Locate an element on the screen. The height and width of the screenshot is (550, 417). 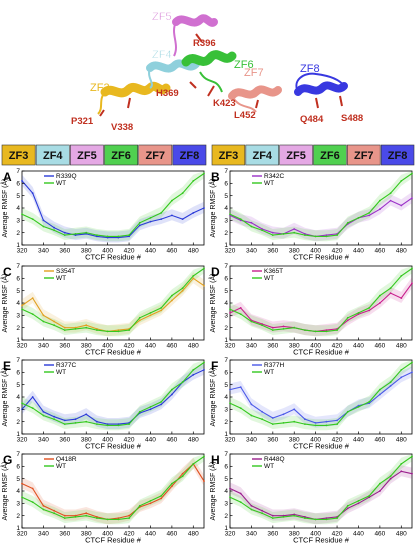
y-axis-label: Average RMSF (Å) is located at coordinates (212, 397).